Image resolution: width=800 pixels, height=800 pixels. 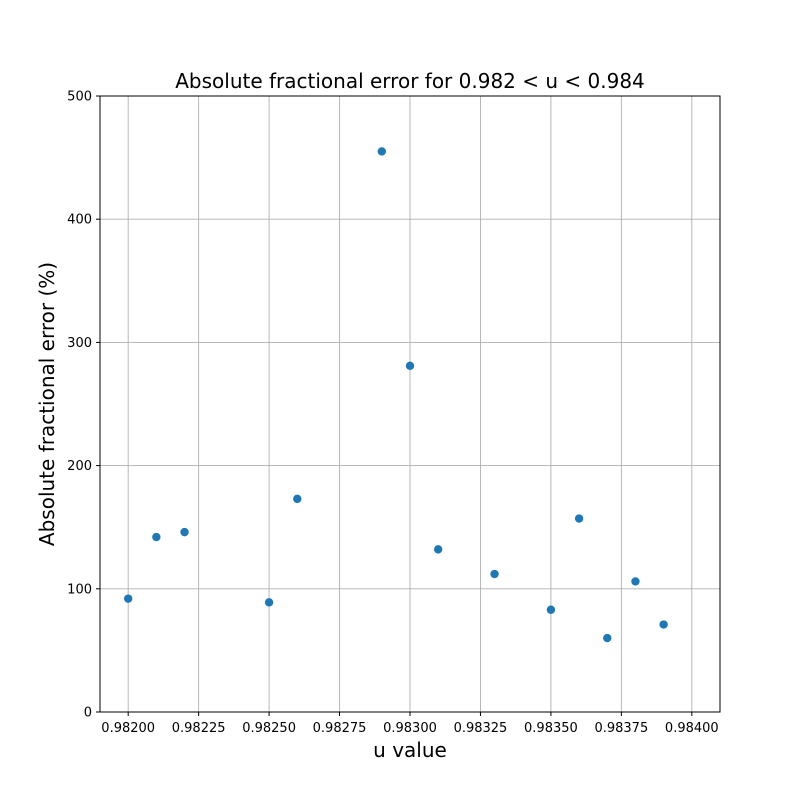 What do you see at coordinates (340, 728) in the screenshot?
I see `x-tick-label: 0.98275` at bounding box center [340, 728].